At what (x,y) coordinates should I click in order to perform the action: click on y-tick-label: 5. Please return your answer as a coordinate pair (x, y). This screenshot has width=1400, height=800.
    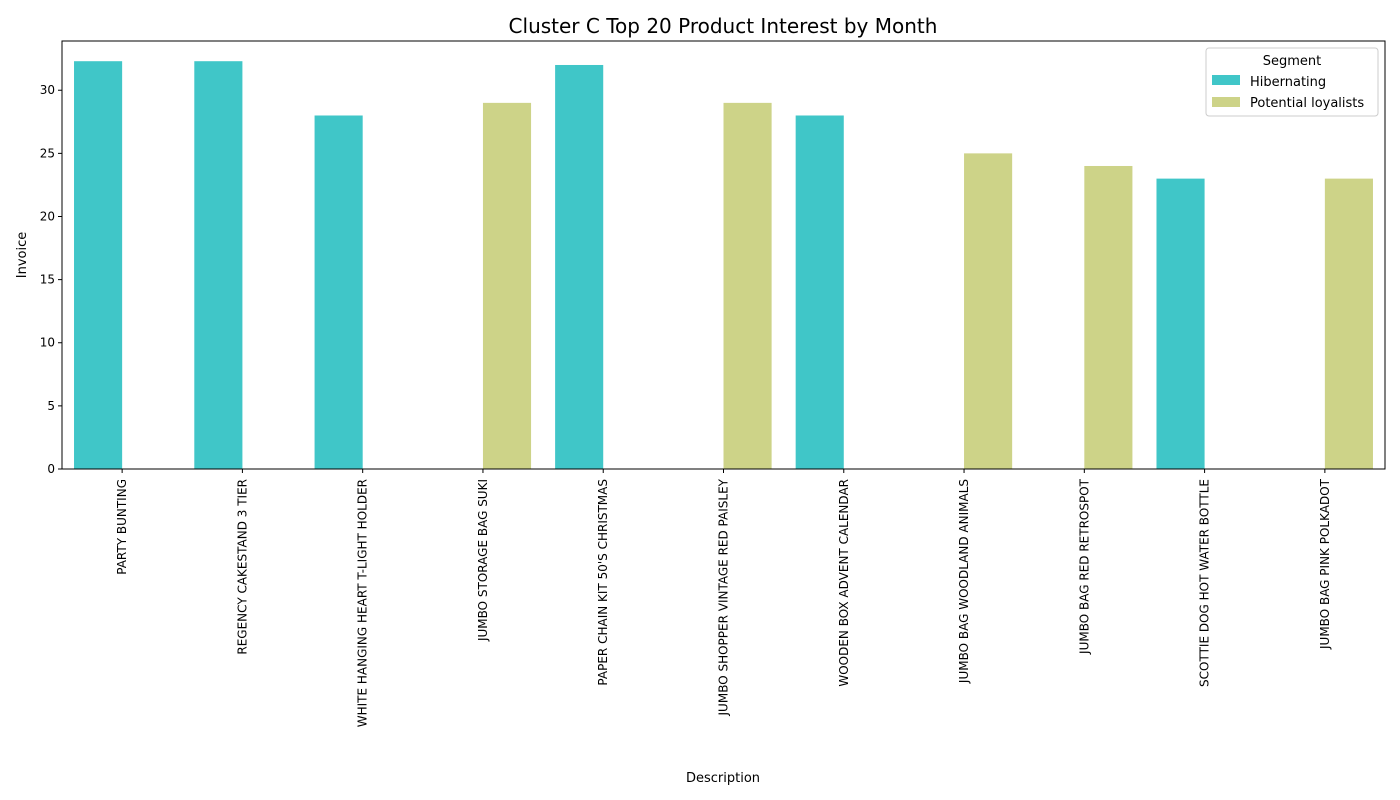
    Looking at the image, I should click on (51, 406).